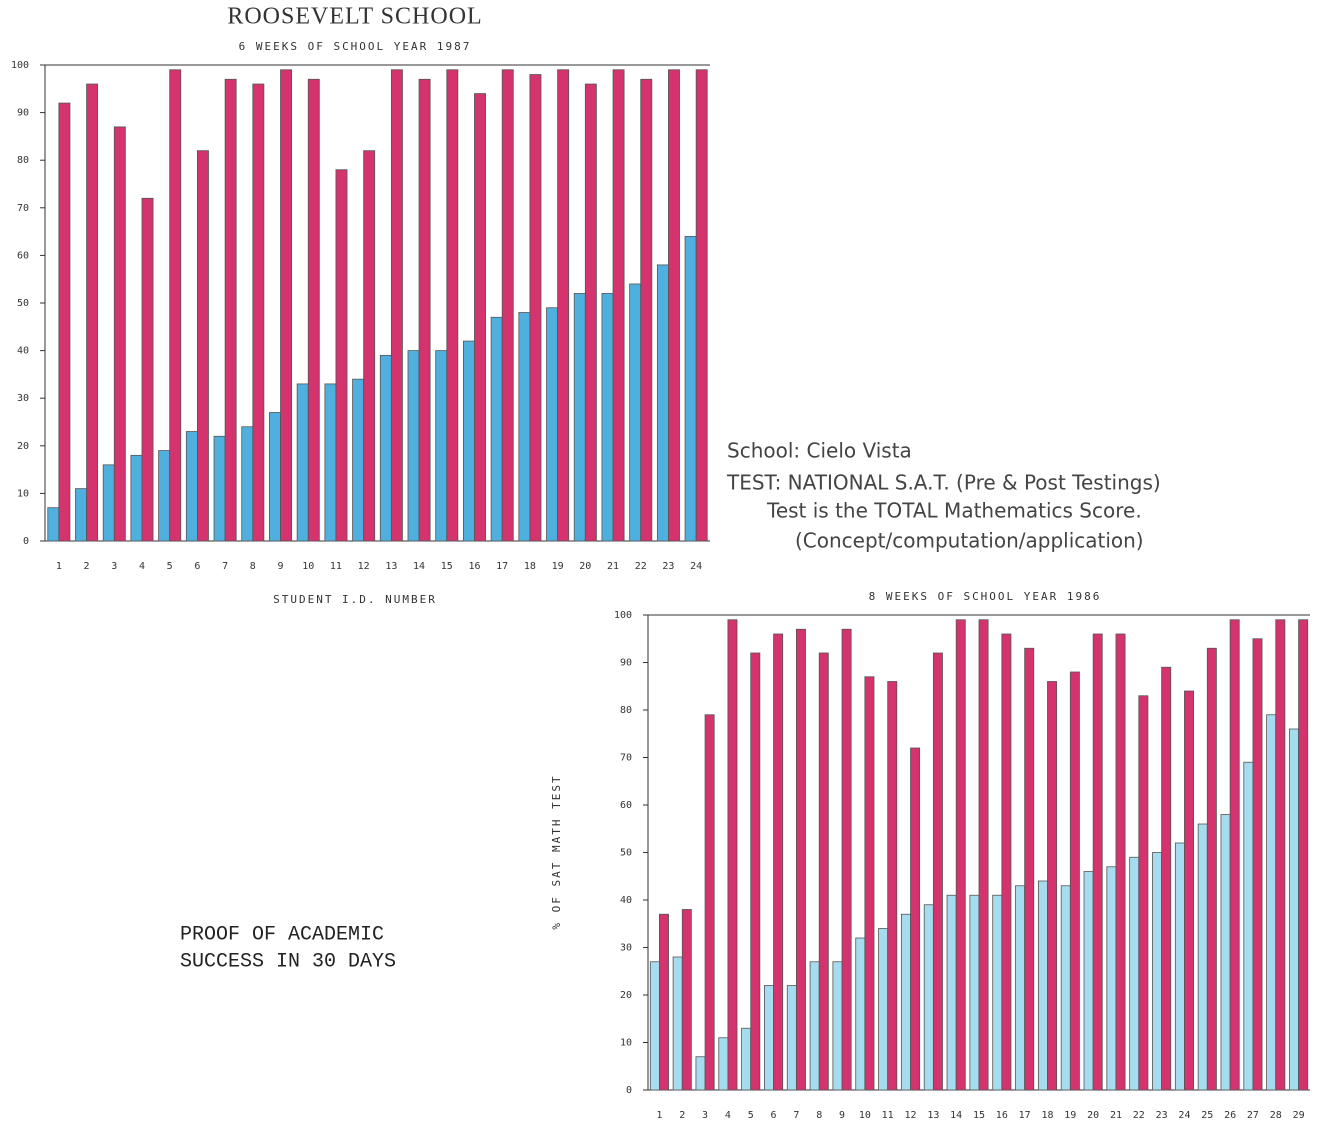 The width and height of the screenshot is (1332, 1134). I want to click on x-tick-label: 9, so click(281, 566).